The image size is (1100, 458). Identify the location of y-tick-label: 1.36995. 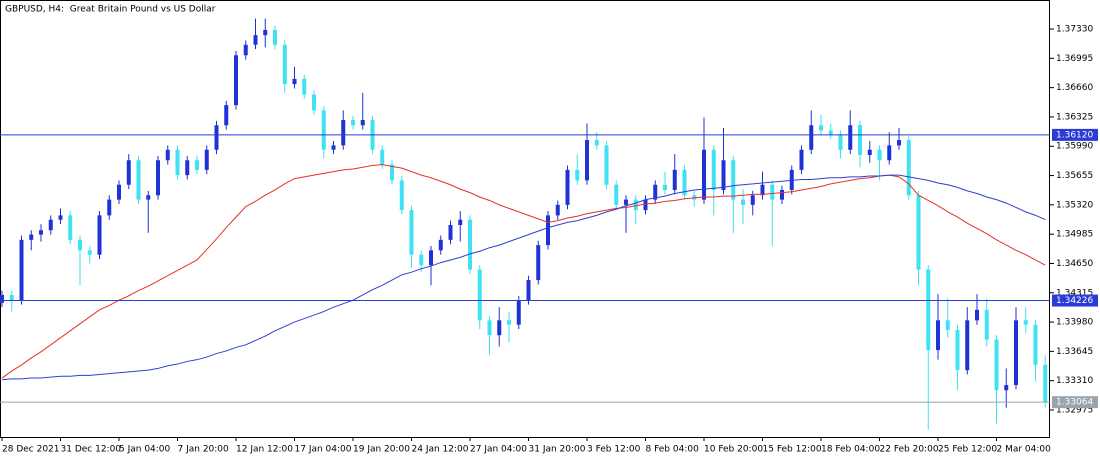
(1074, 59).